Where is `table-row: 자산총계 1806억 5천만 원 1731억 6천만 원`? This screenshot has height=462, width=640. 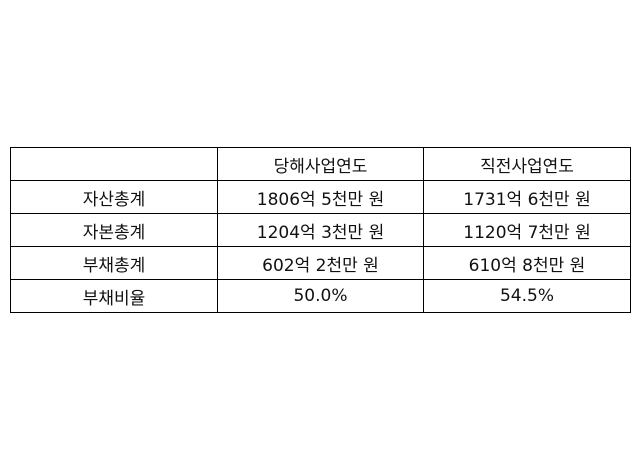 table-row: 자산총계 1806억 5천만 원 1731억 6천만 원 is located at coordinates (320, 197).